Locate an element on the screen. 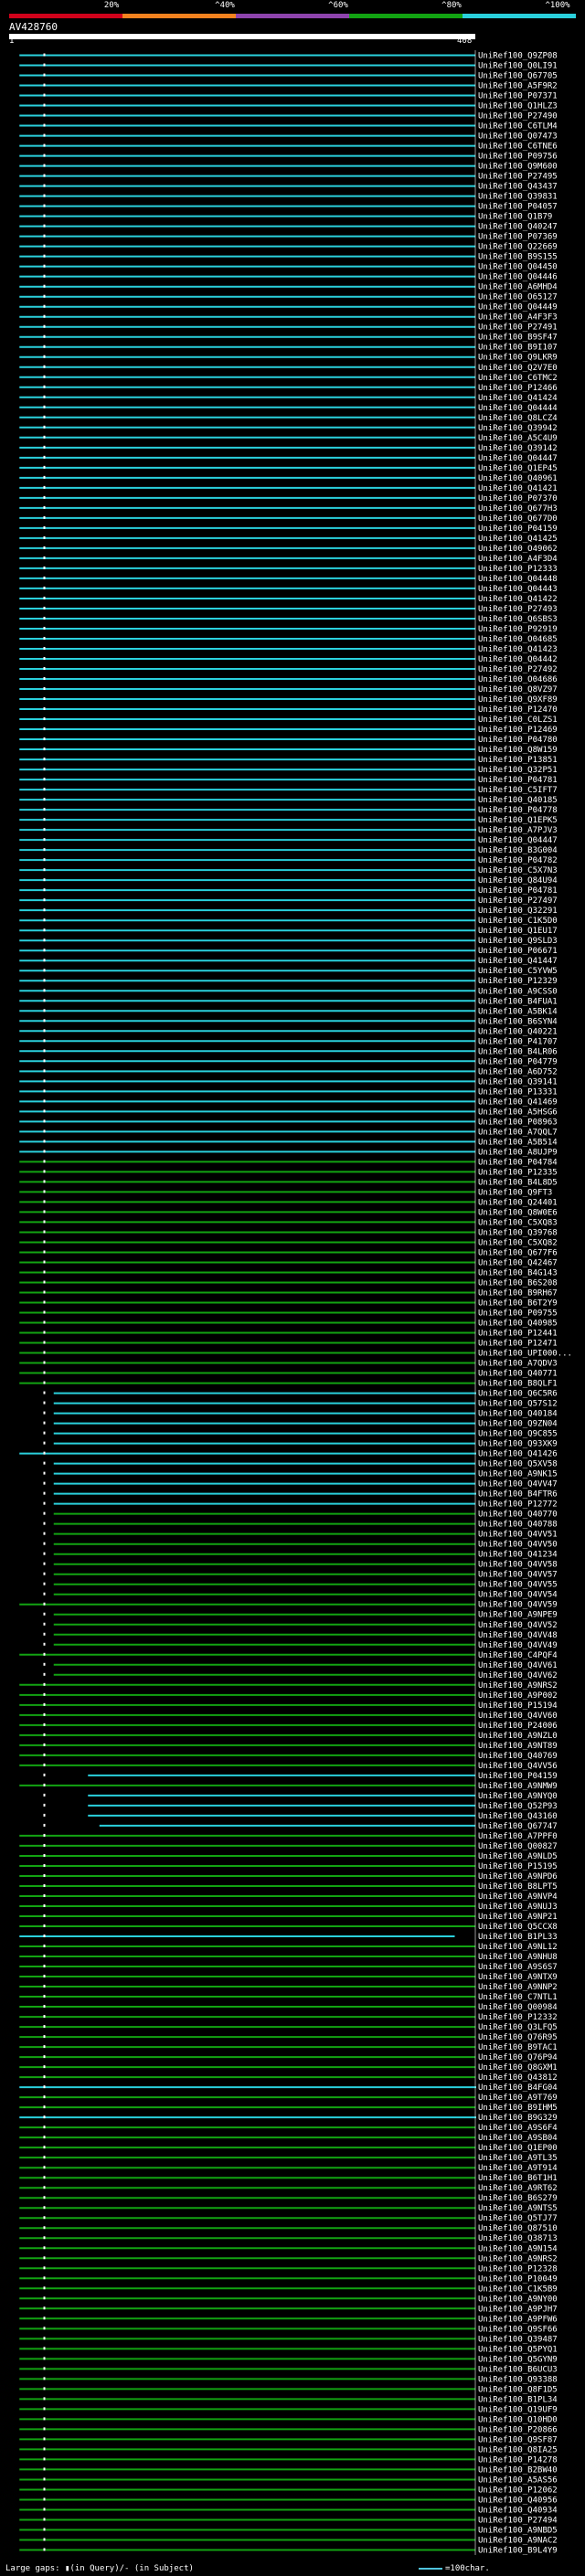 The image size is (585, 2576). hit-label: UniRef100_C7NTL1 is located at coordinates (518, 1997).